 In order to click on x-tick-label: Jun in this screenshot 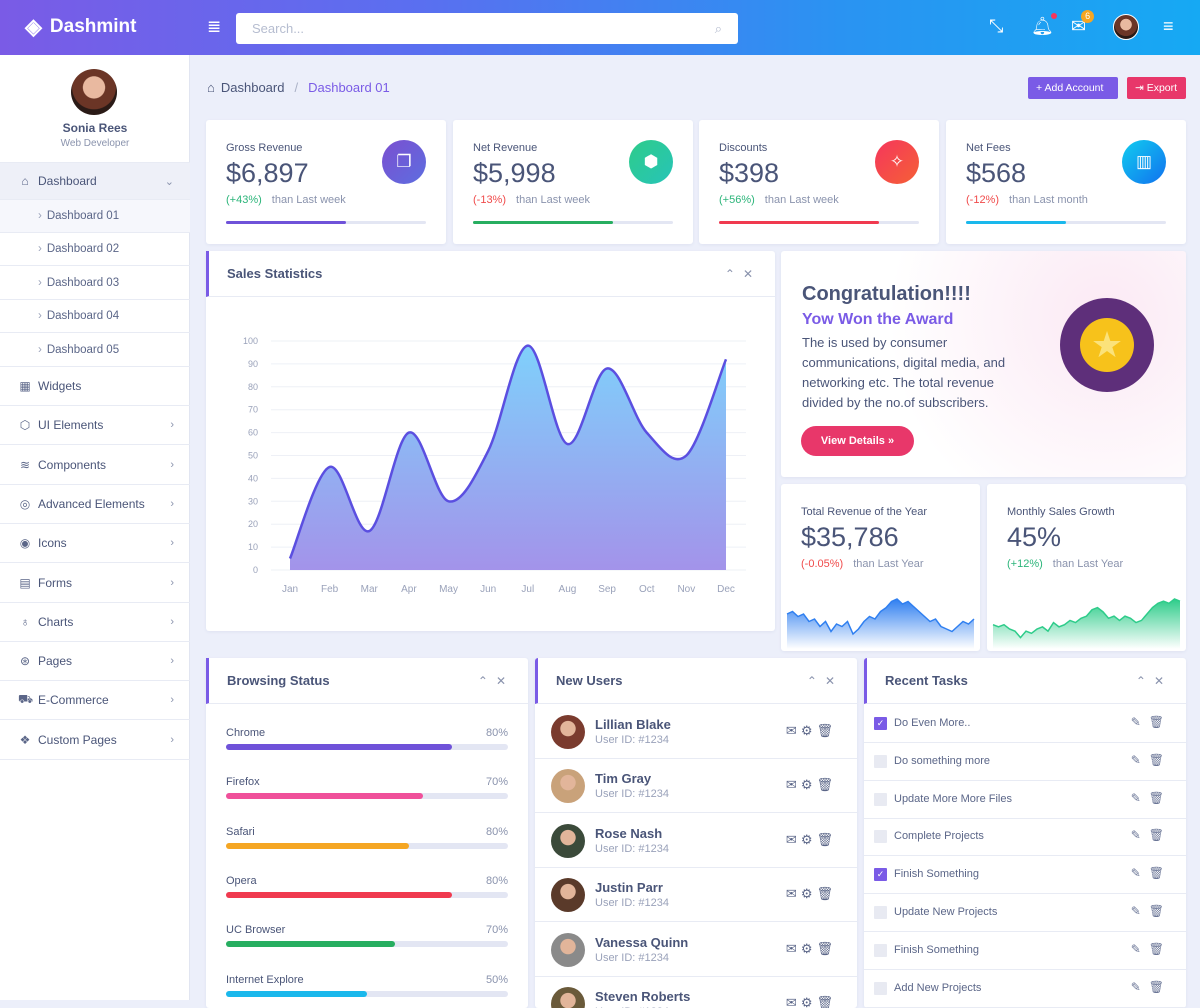, I will do `click(488, 589)`.